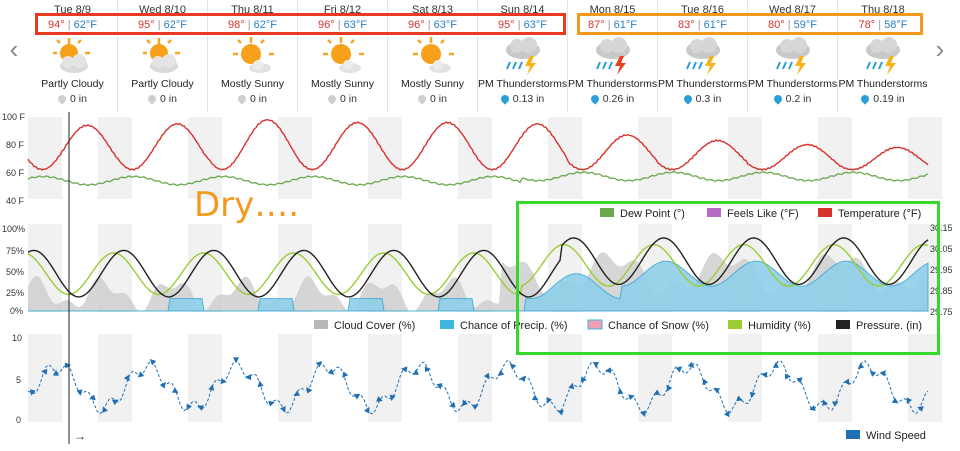  What do you see at coordinates (478, 286) in the screenshot?
I see `precip-chance-area` at bounding box center [478, 286].